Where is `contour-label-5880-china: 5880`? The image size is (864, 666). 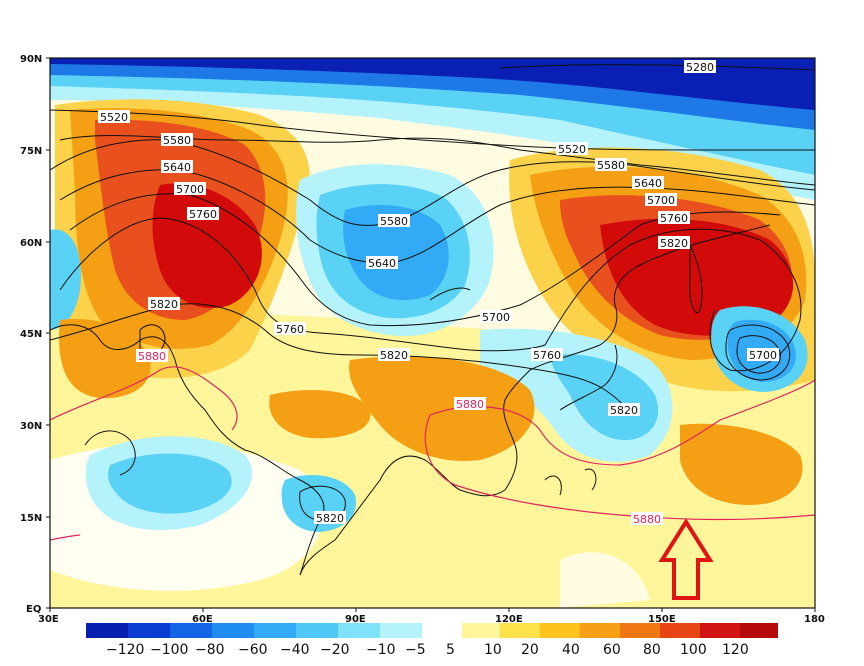
contour-label-5880-china: 5880 is located at coordinates (470, 404).